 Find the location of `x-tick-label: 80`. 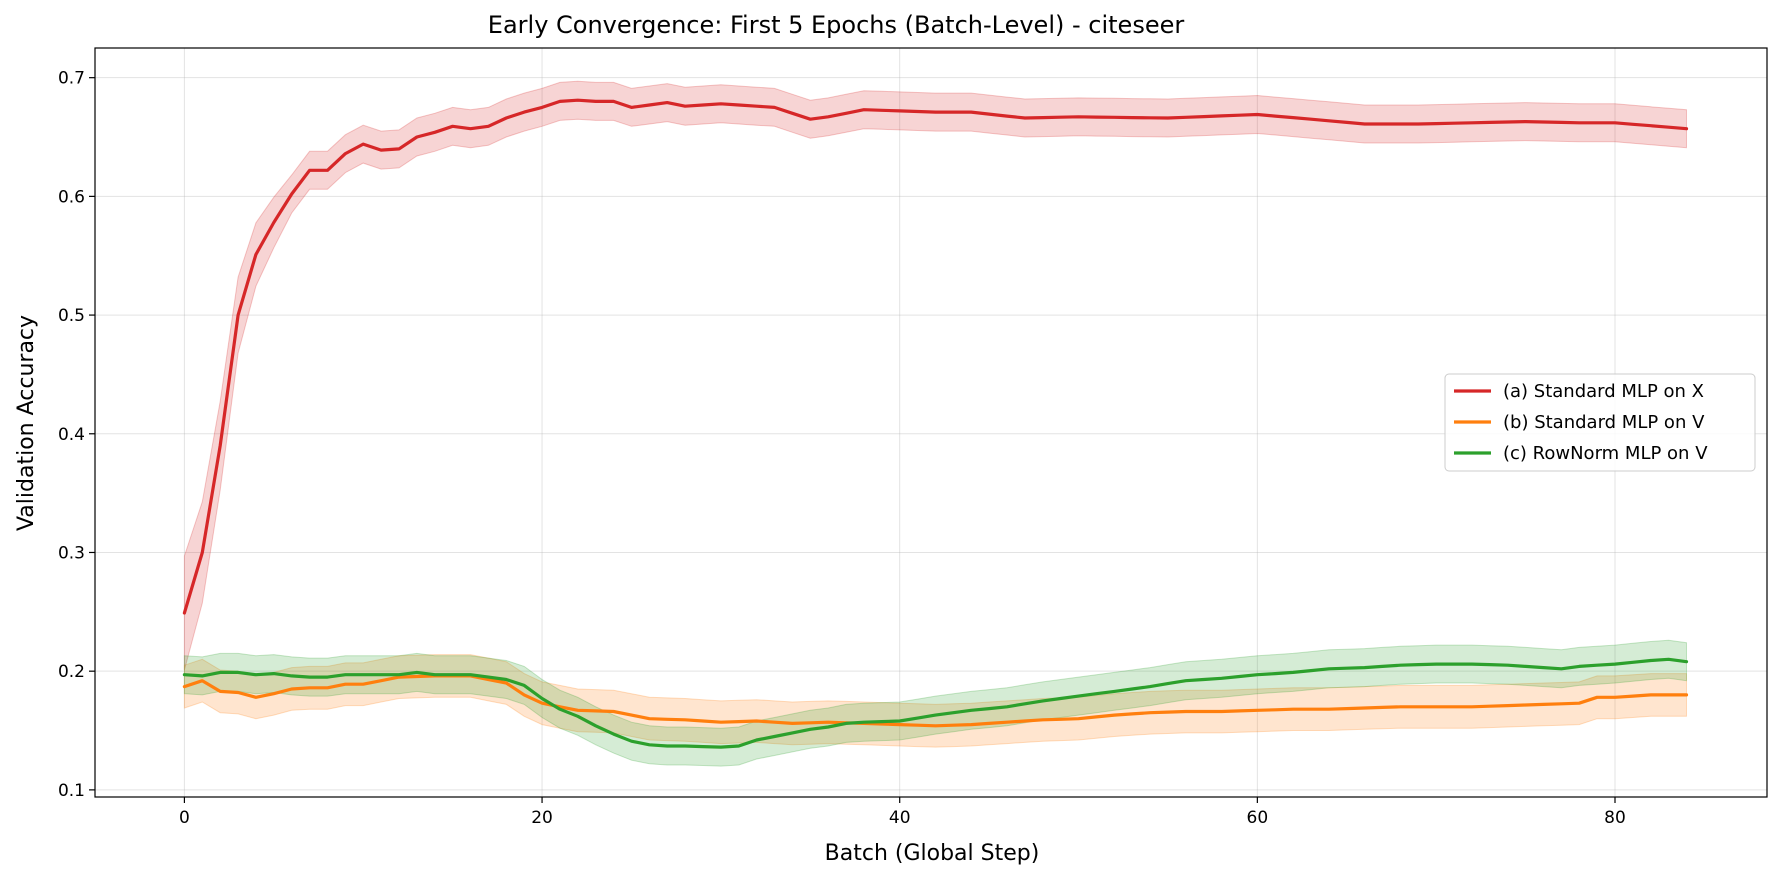

x-tick-label: 80 is located at coordinates (1615, 818).